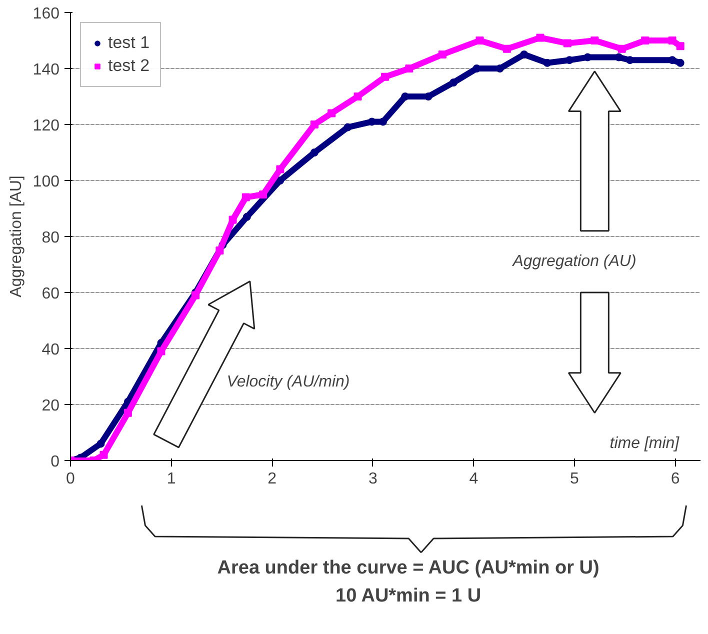  I want to click on x-tick-label: 5, so click(575, 479).